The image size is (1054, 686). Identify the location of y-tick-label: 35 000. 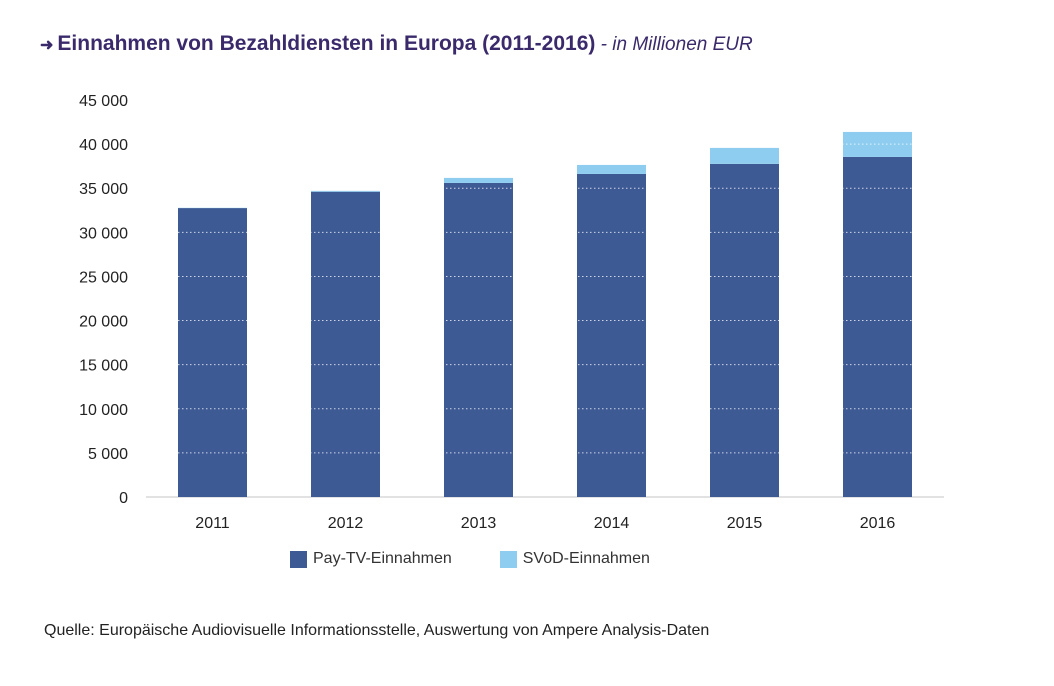
(103, 189).